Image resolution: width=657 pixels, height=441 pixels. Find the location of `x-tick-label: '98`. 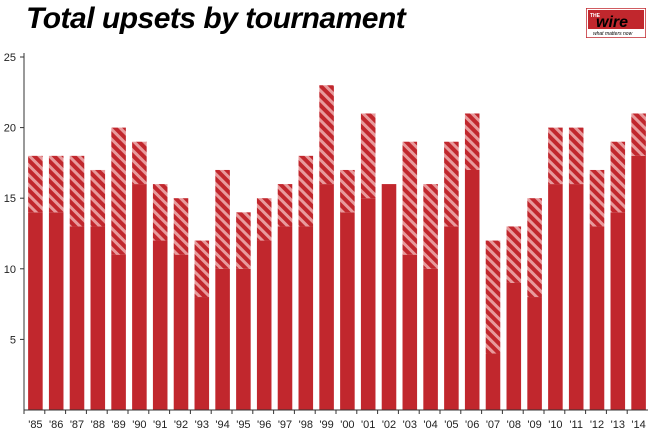

x-tick-label: '98 is located at coordinates (306, 425).